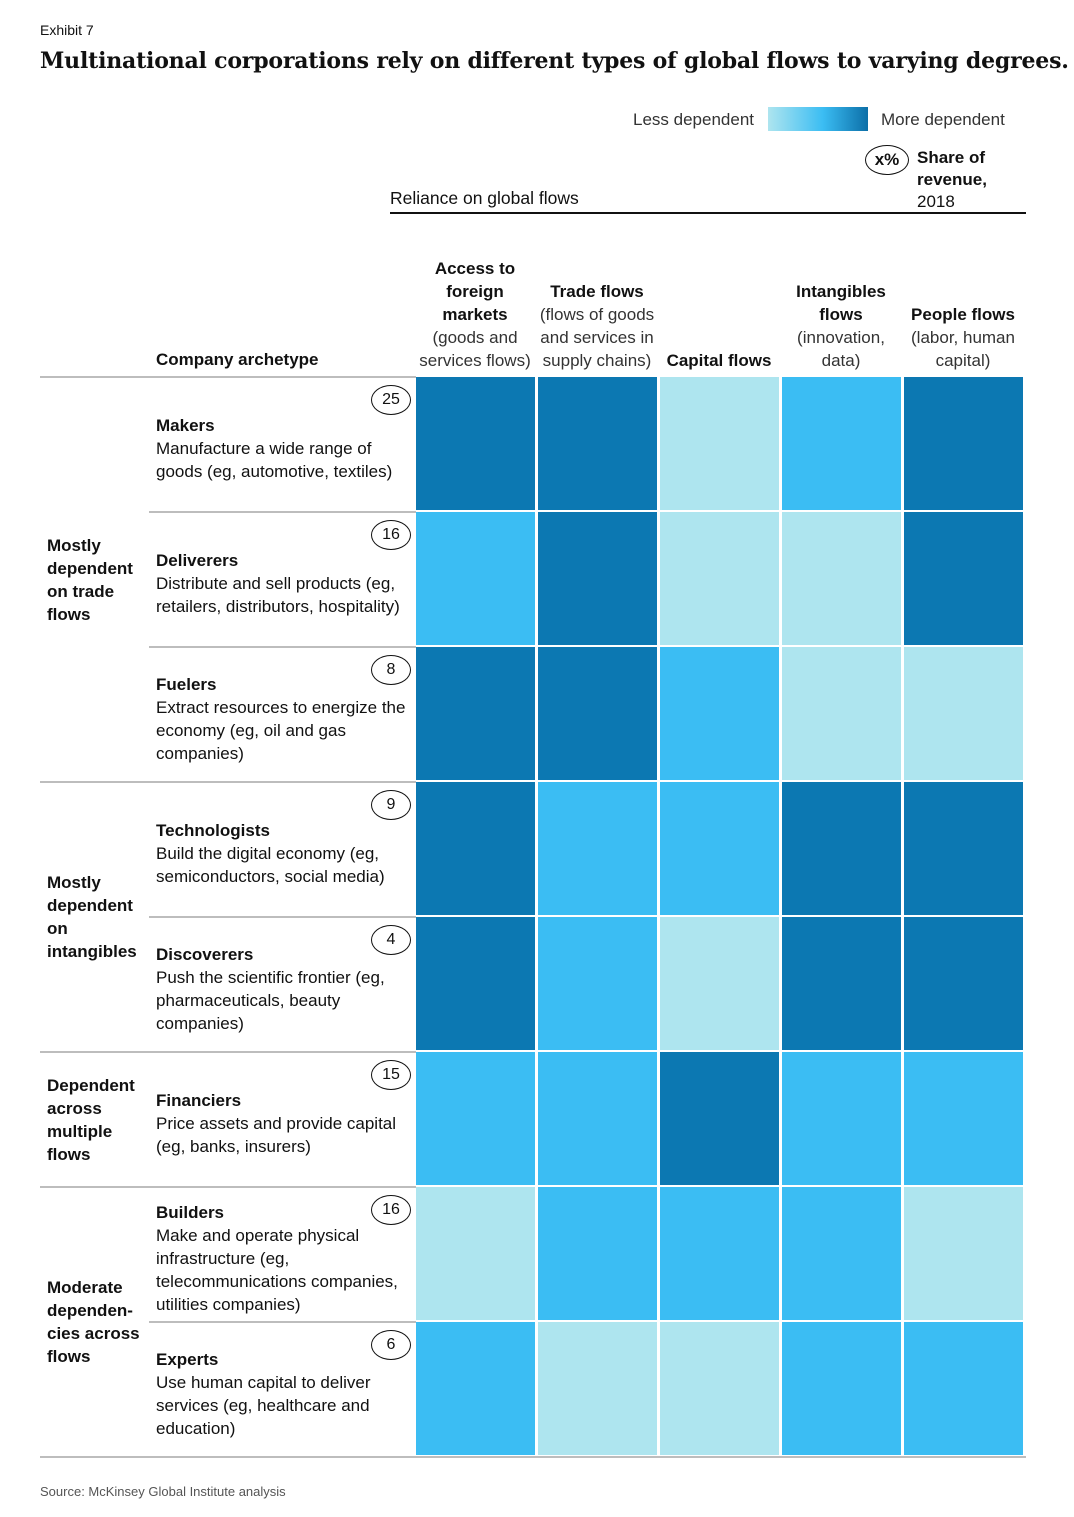 This screenshot has width=1074, height=1517. Describe the element at coordinates (818, 119) in the screenshot. I see `legend-gradient-bar` at that location.